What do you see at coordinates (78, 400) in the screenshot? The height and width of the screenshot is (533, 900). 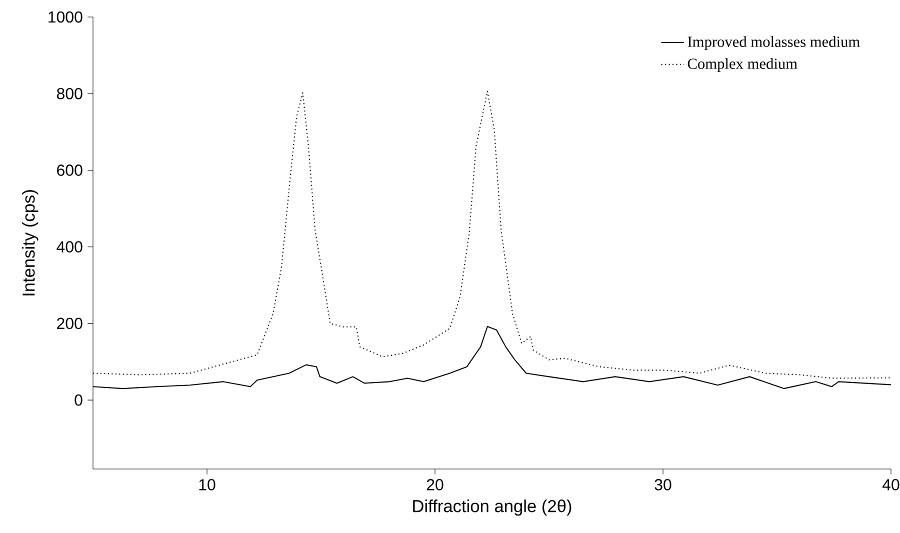 I see `y-tick-label: 0` at bounding box center [78, 400].